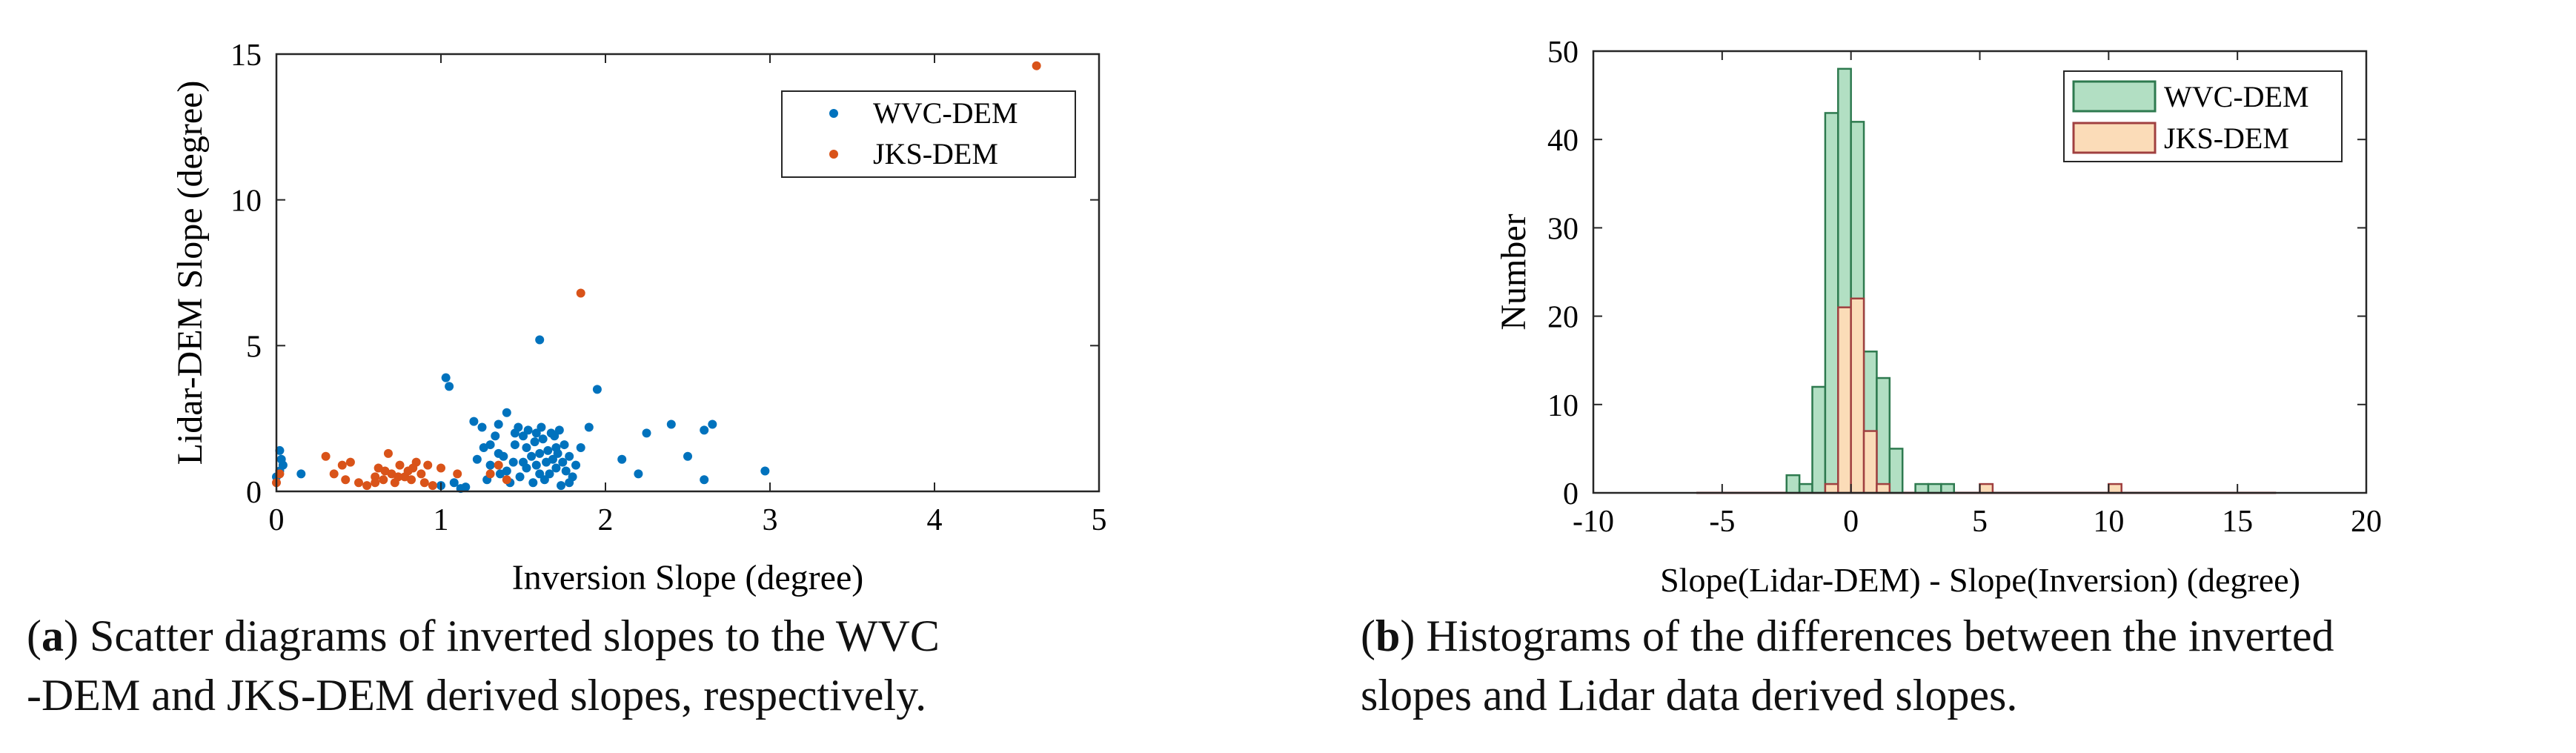  Describe the element at coordinates (833, 154) in the screenshot. I see `legend-marker-jks-a` at that location.